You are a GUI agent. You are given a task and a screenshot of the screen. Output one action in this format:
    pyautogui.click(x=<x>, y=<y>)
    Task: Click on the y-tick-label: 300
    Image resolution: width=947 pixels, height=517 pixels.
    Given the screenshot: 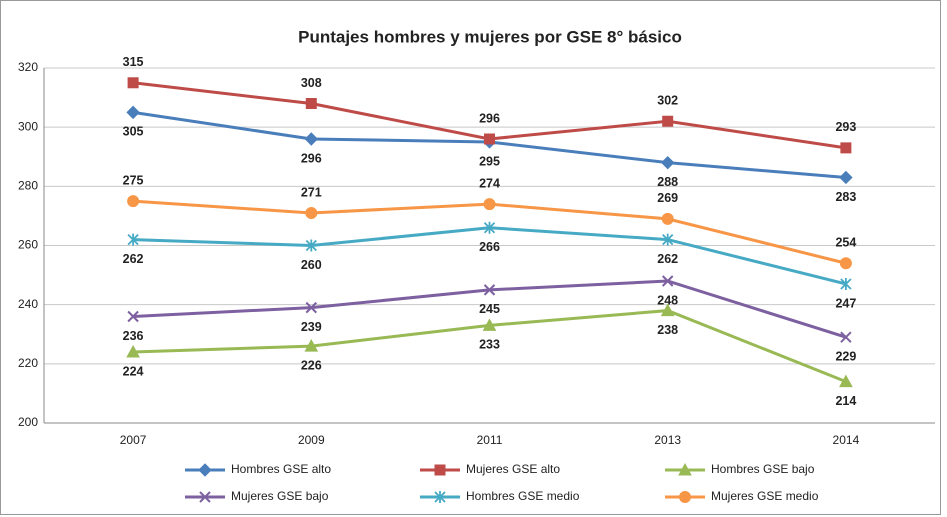 What is the action you would take?
    pyautogui.click(x=28, y=126)
    